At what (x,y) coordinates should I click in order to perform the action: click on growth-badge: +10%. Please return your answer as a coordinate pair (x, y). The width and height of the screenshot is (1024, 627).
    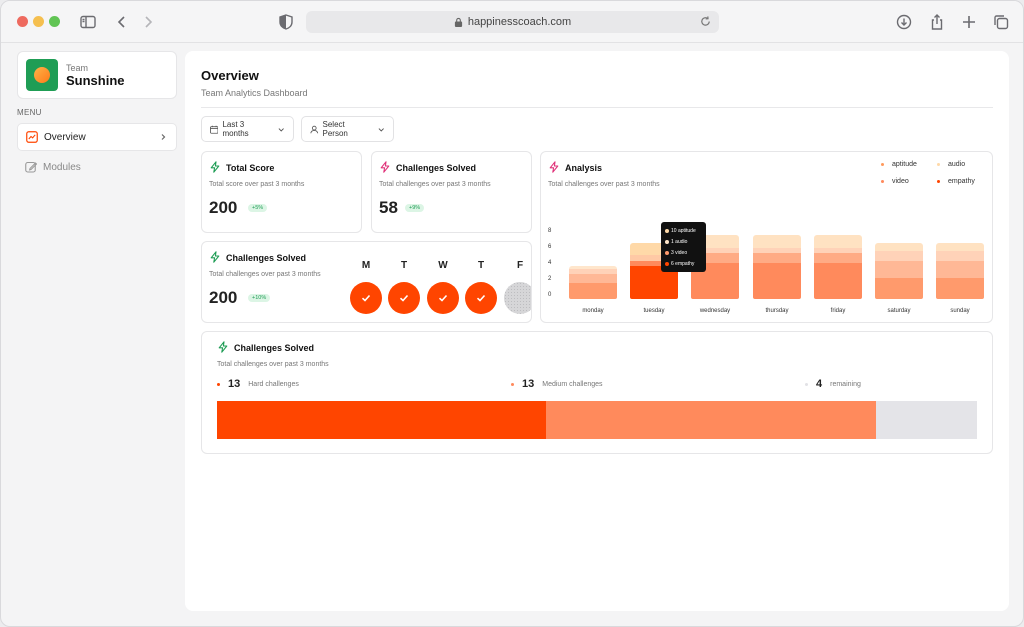
    Looking at the image, I should click on (259, 298).